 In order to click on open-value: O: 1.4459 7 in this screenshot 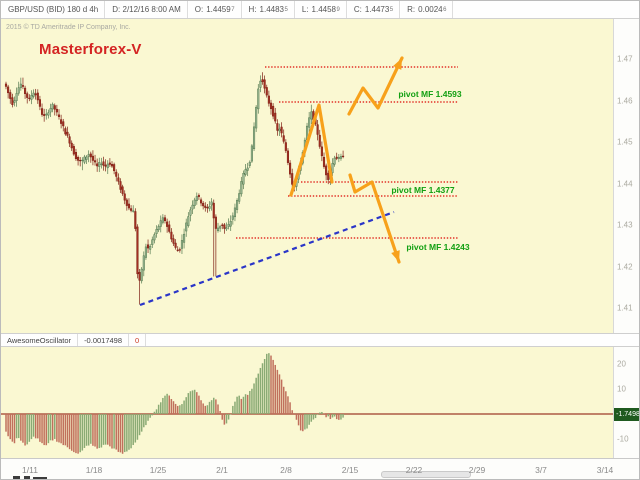, I will do `click(214, 9)`.